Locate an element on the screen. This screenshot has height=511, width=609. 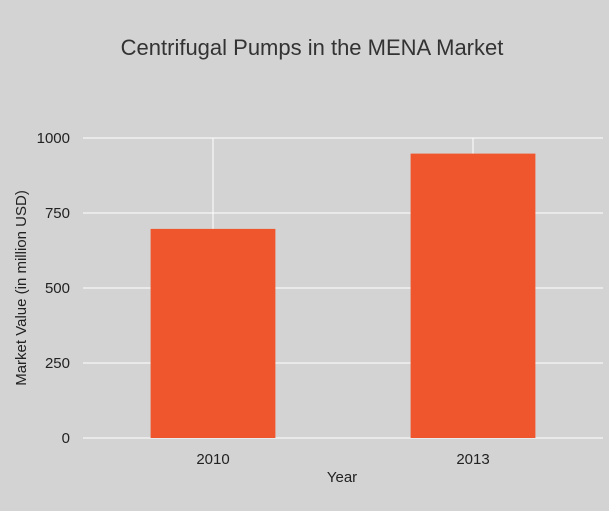
y-tick-label: 750 is located at coordinates (57, 213).